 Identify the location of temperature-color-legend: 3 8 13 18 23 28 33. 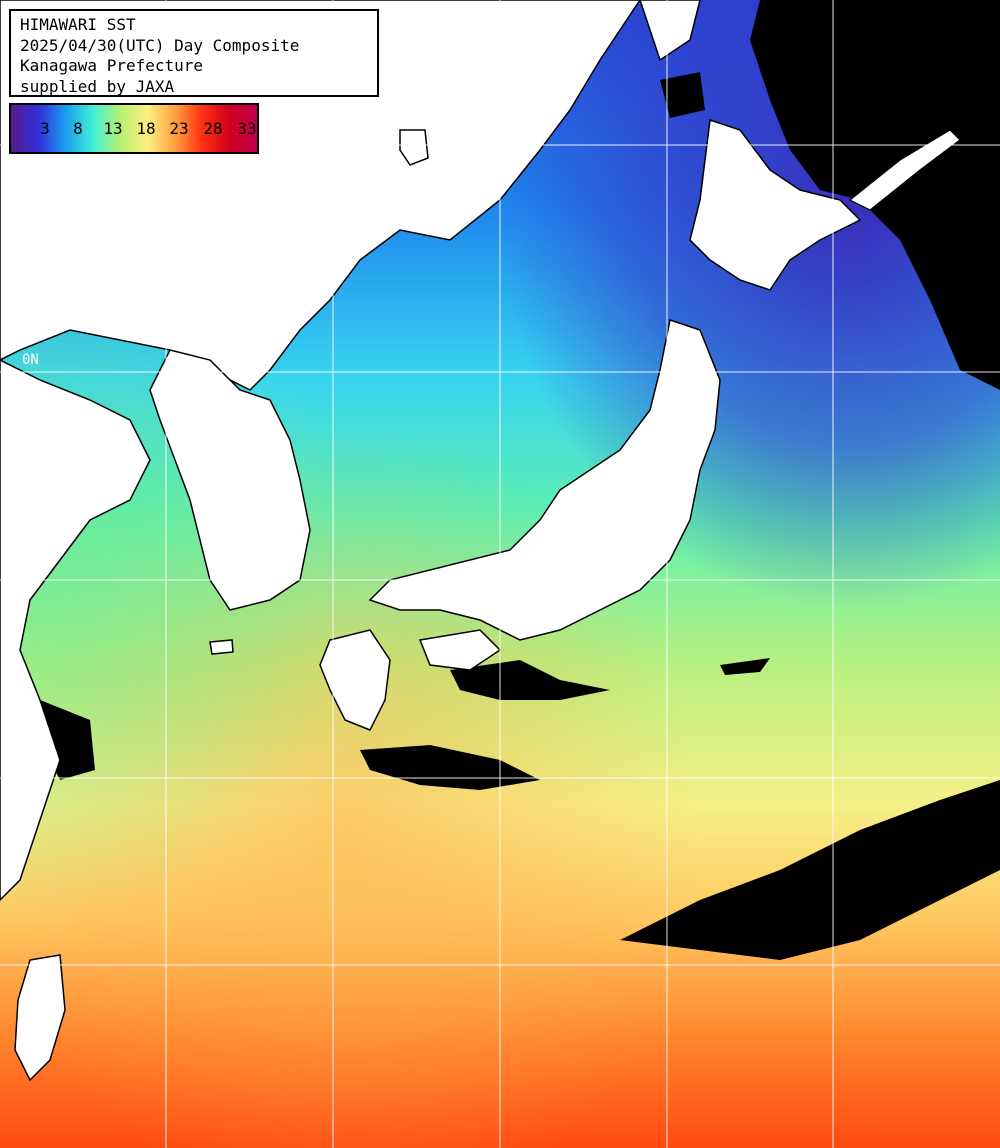
(134, 128).